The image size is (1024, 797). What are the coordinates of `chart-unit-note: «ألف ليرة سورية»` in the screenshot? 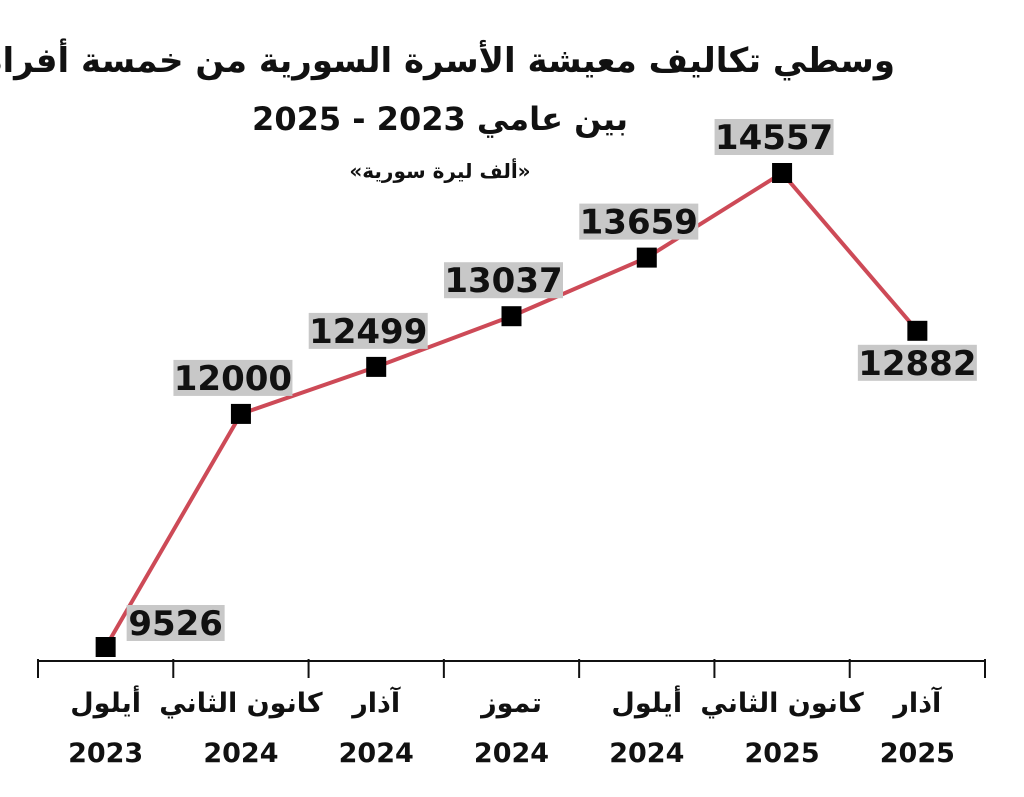 It's located at (439, 170).